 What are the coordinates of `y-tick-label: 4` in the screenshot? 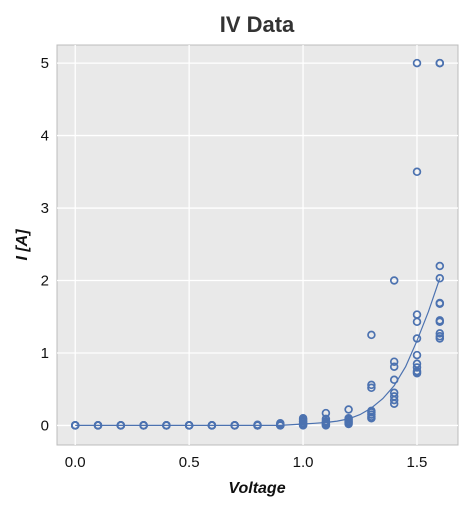 It's located at (45, 136).